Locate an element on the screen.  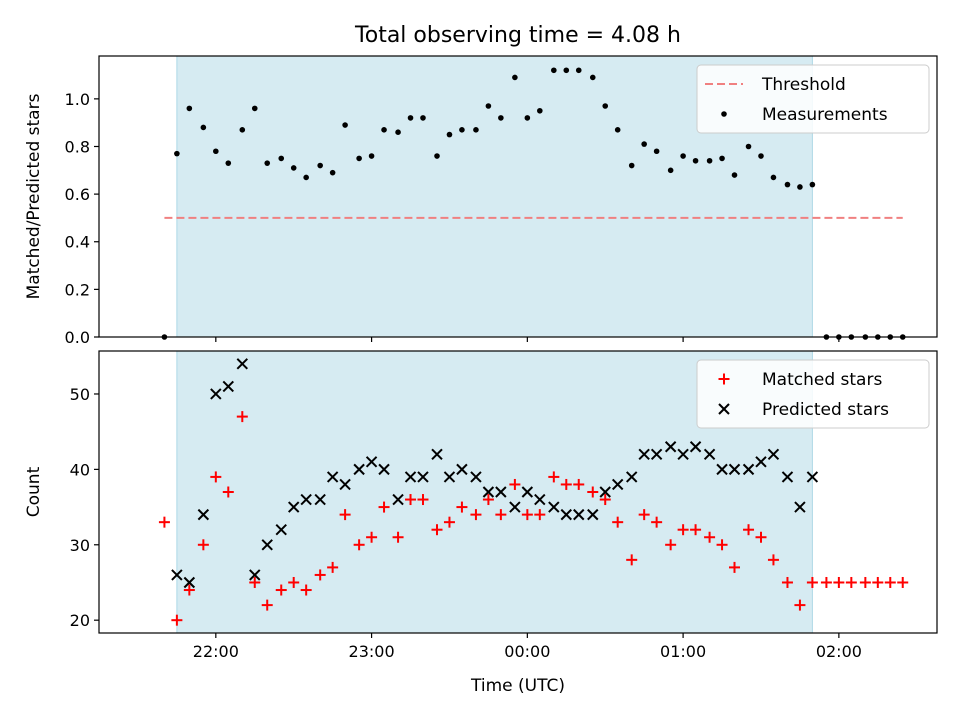
y-tick-label: 50 is located at coordinates (80, 394).